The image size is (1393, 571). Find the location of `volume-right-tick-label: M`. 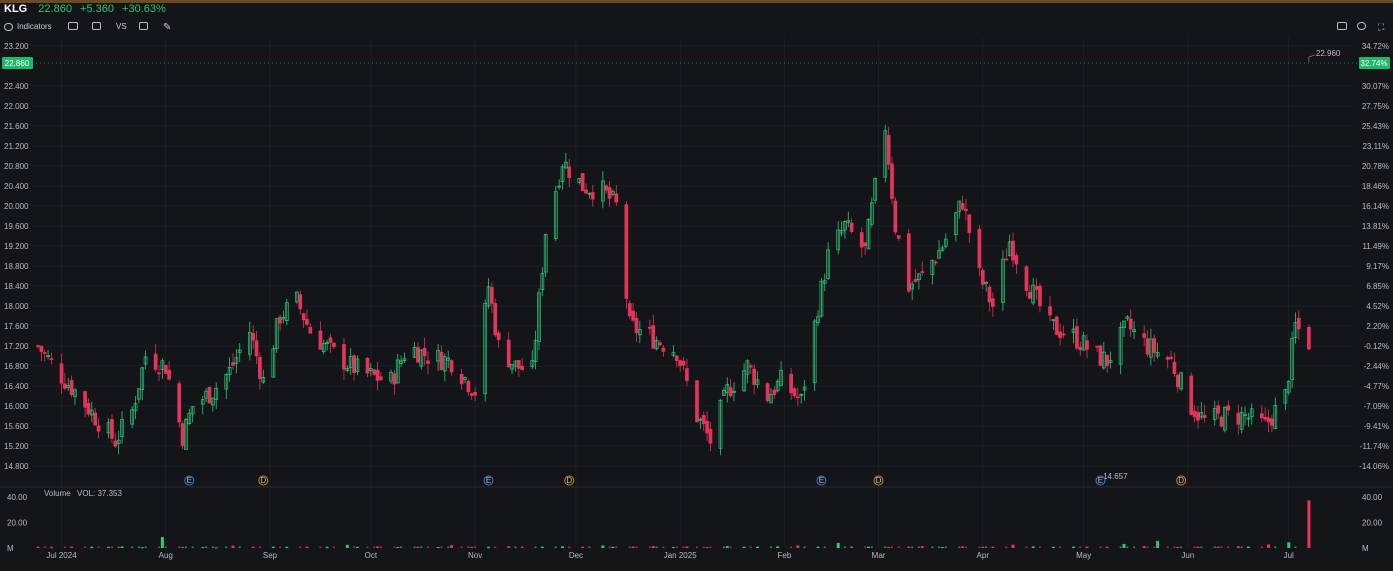

volume-right-tick-label: M is located at coordinates (1365, 548).